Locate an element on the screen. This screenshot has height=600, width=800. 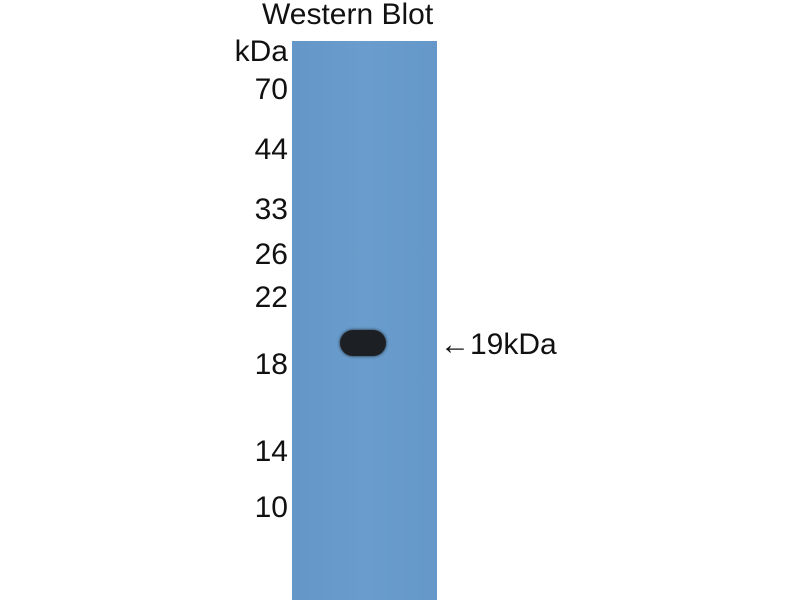
marker-14: 14 is located at coordinates (271, 451).